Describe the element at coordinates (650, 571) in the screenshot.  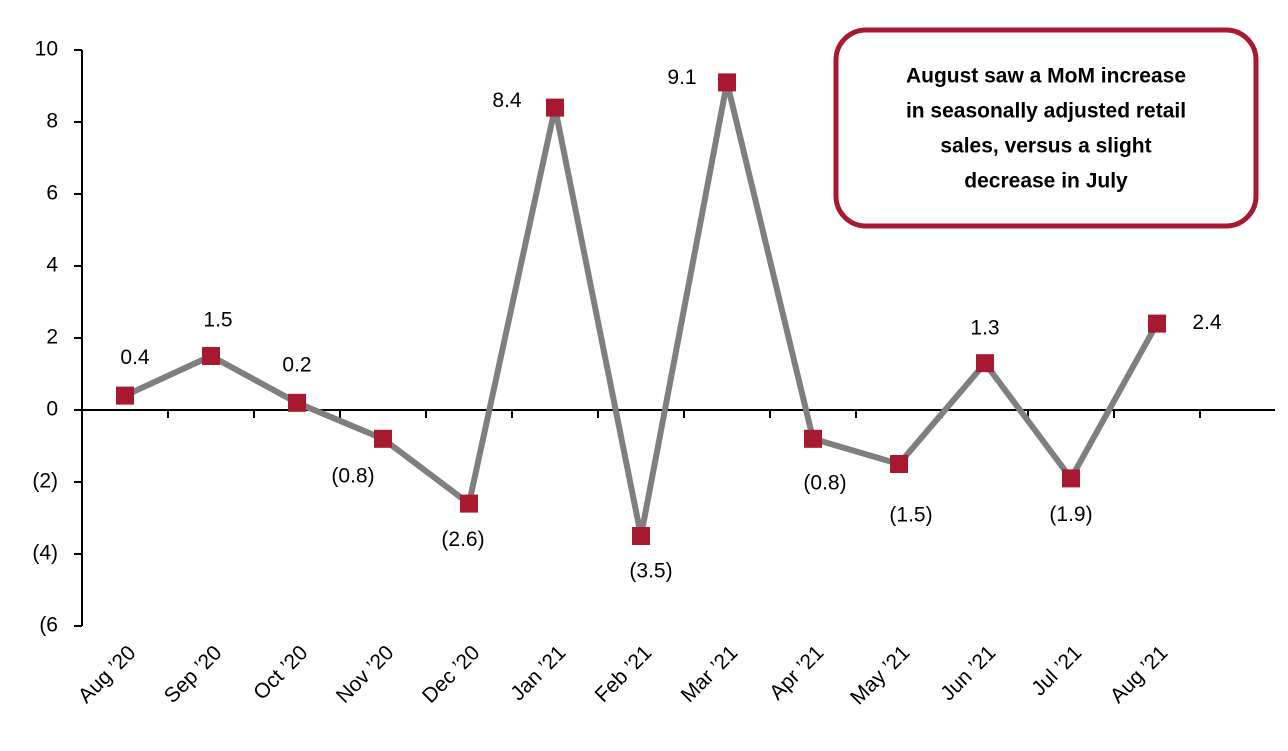
I see `data-label: (3.5)` at that location.